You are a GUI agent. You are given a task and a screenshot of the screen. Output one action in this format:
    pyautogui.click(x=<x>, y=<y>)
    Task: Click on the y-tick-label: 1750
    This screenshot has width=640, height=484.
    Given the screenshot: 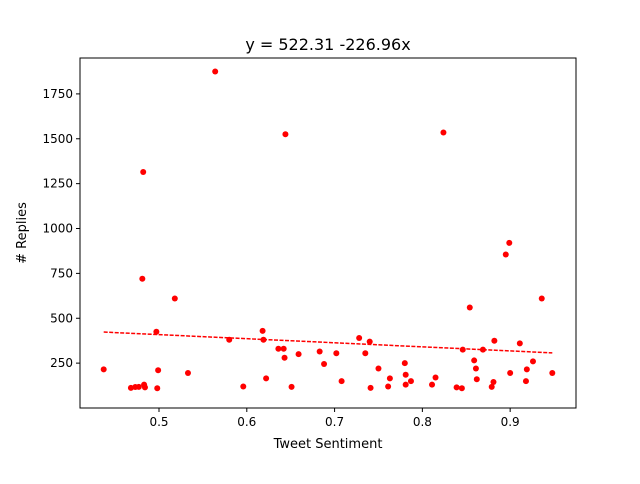 What is the action you would take?
    pyautogui.click(x=57, y=94)
    